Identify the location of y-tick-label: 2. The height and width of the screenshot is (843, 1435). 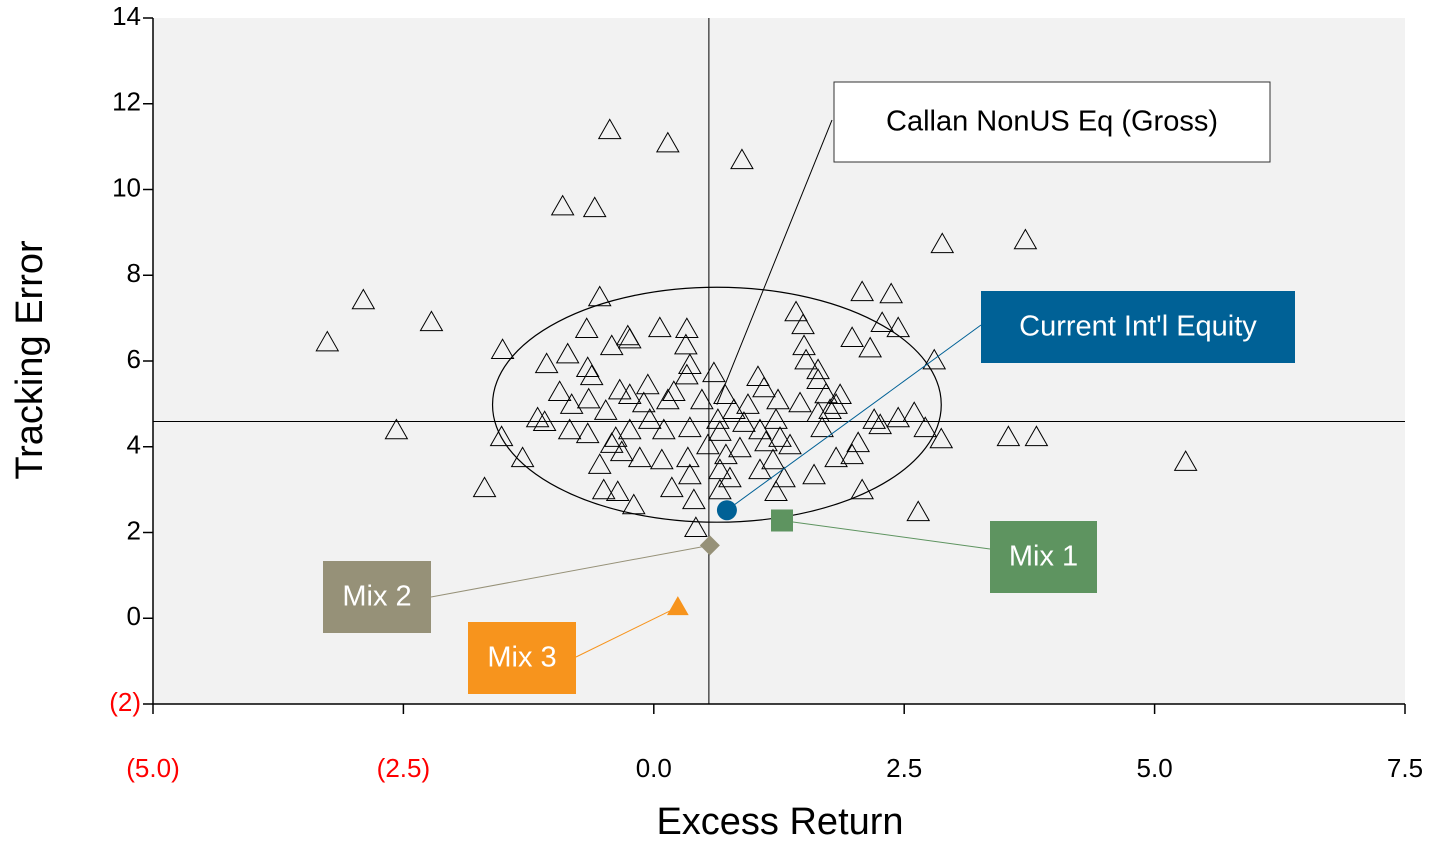
(134, 530).